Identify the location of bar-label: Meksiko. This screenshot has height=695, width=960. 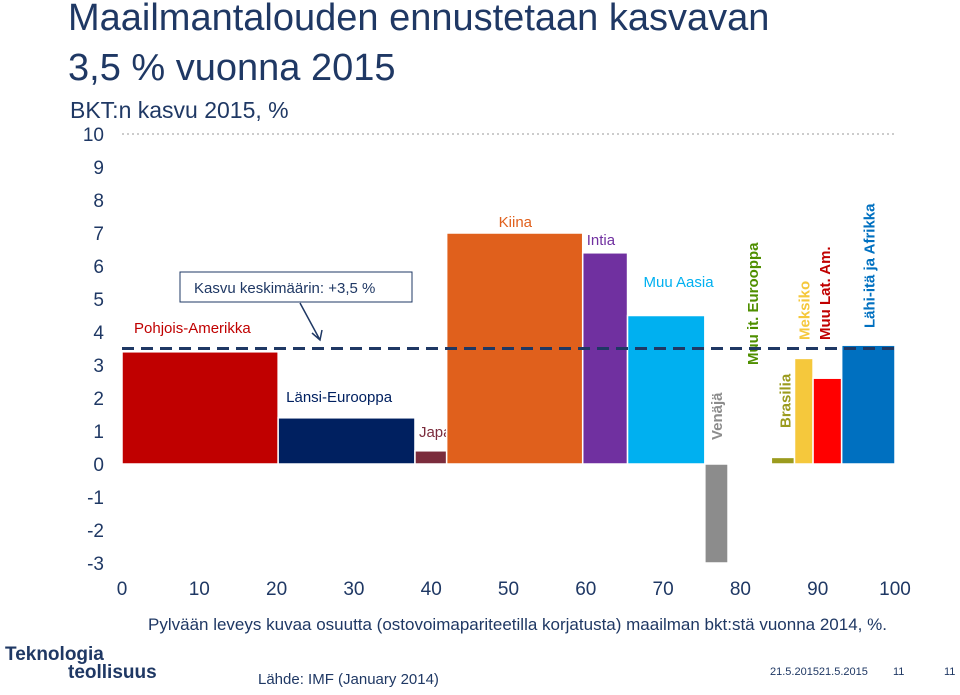
(805, 310).